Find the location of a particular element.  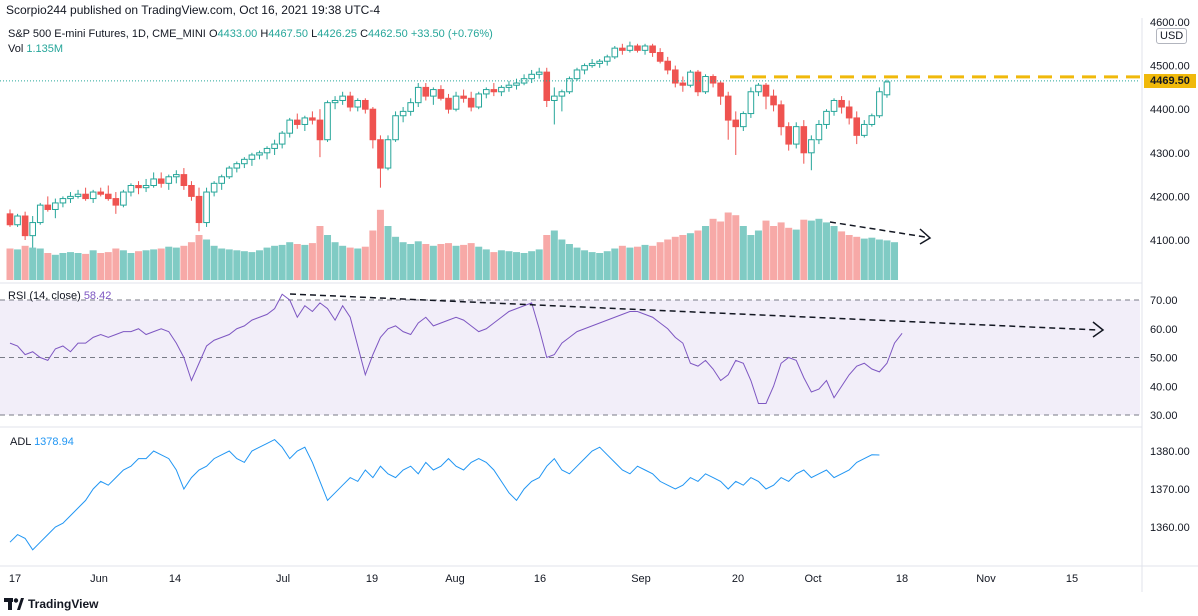

currency-badge: USD is located at coordinates (1172, 36).